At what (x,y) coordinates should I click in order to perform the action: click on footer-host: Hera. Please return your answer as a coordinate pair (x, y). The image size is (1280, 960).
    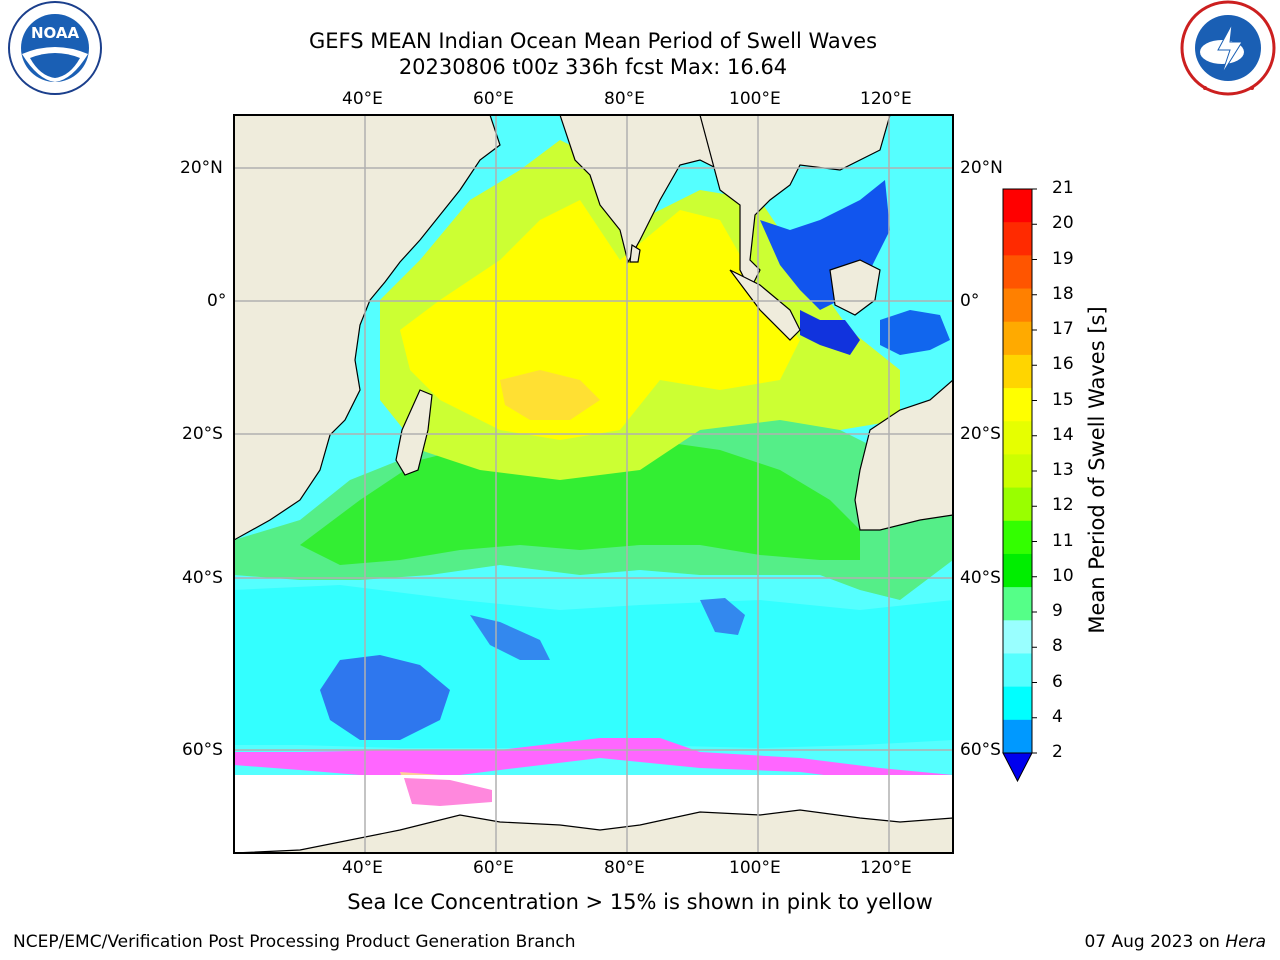
    Looking at the image, I should click on (1245, 942).